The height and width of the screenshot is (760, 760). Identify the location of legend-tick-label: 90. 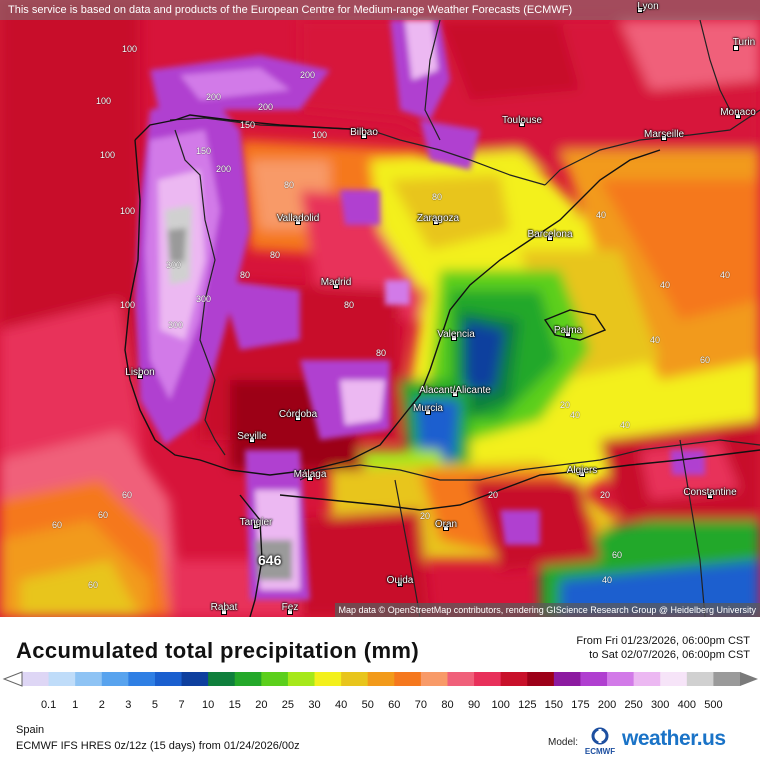
(474, 705).